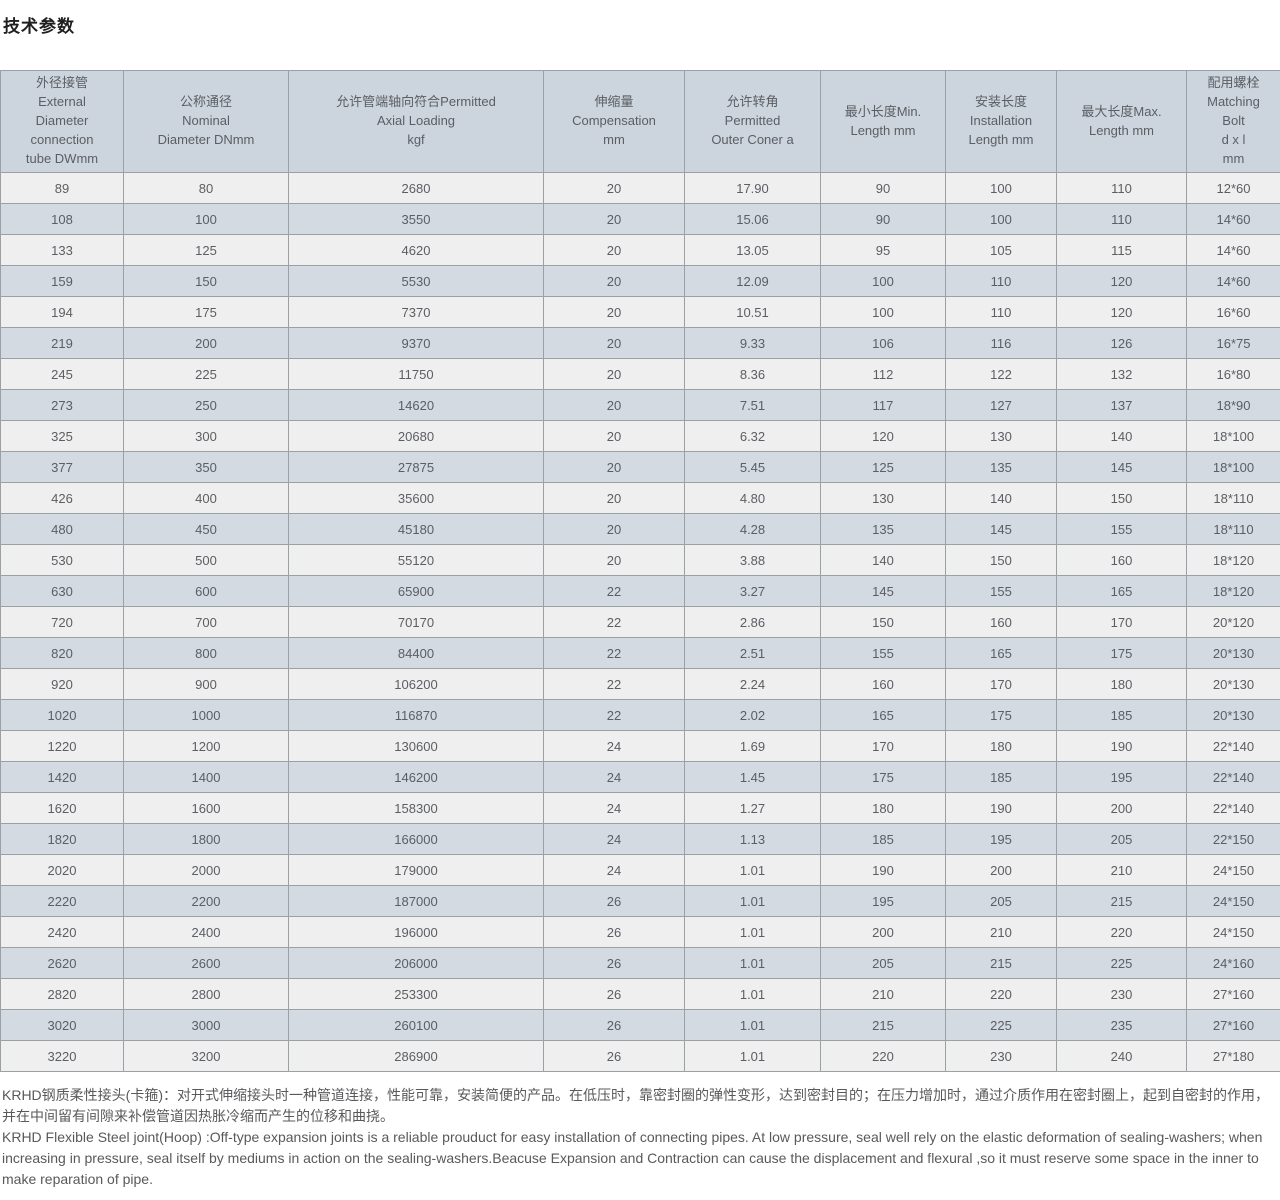 The image size is (1280, 1200). I want to click on column-header-3: 伸缩量 Compensation mm, so click(614, 122).